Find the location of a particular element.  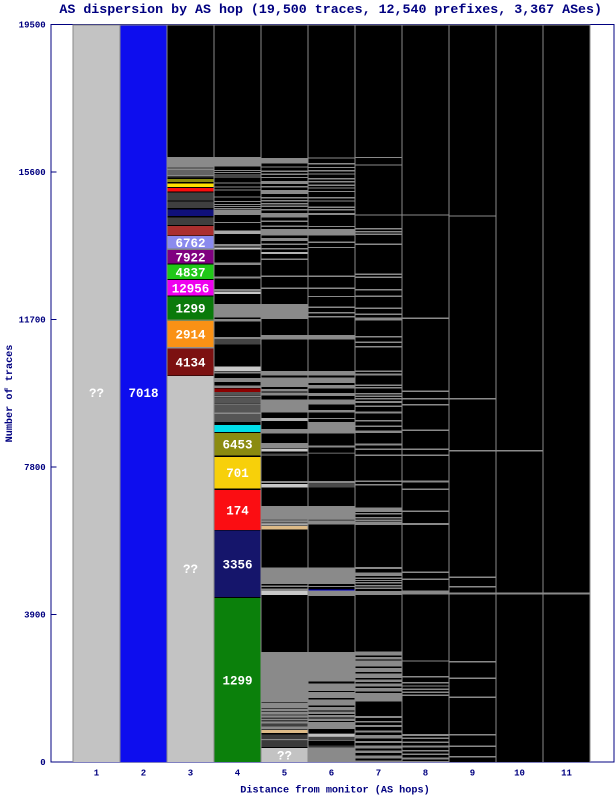

svg-text: 9 is located at coordinates (472, 773).